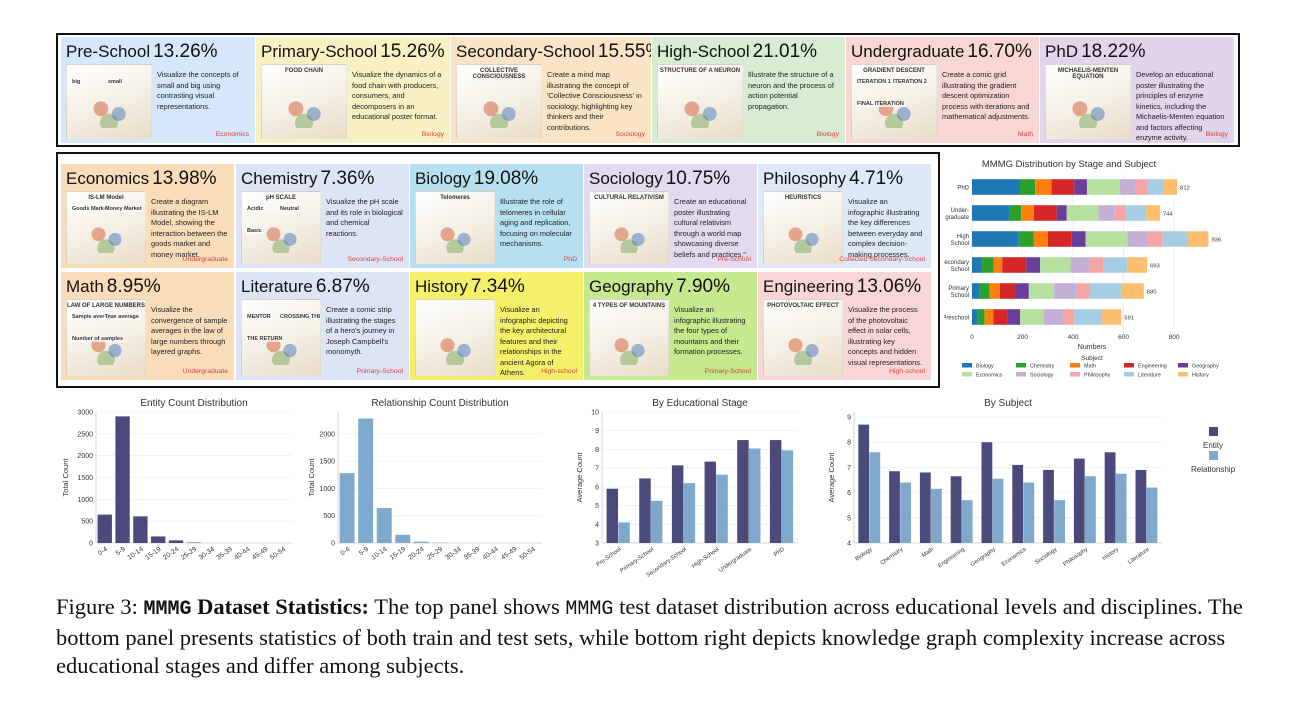  Describe the element at coordinates (1123, 337) in the screenshot. I see `x-tick-label: 600` at that location.